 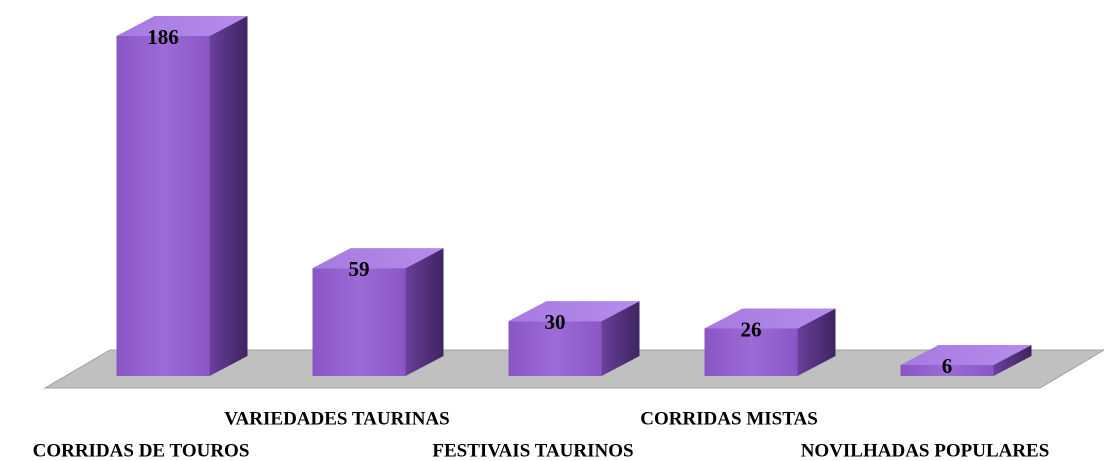 I want to click on data-label: 6, so click(x=947, y=366).